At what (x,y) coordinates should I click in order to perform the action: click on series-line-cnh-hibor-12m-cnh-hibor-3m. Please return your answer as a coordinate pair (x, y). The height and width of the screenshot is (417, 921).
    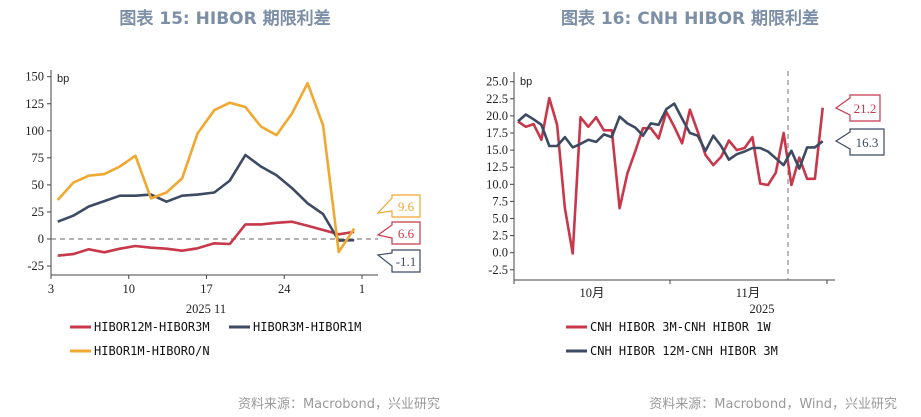
    Looking at the image, I should click on (670, 136).